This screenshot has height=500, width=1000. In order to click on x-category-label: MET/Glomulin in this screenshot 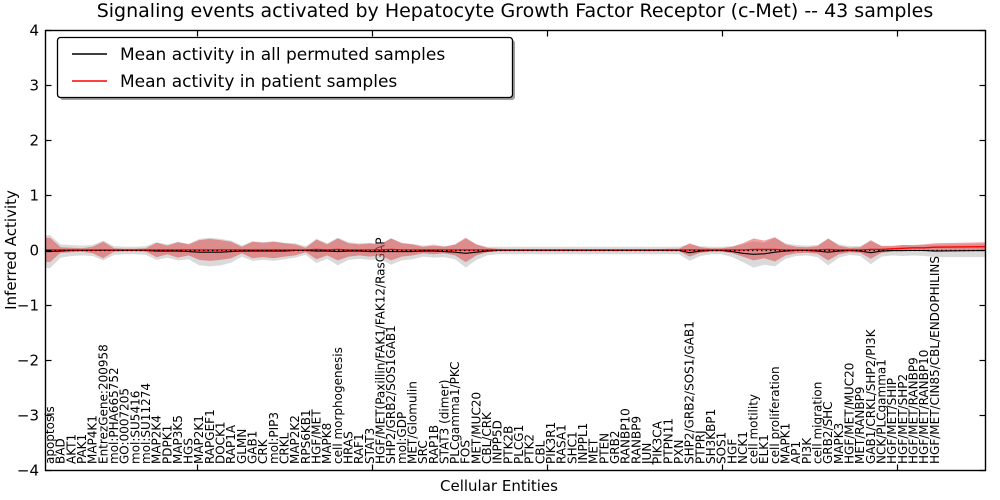, I will do `click(412, 422)`.